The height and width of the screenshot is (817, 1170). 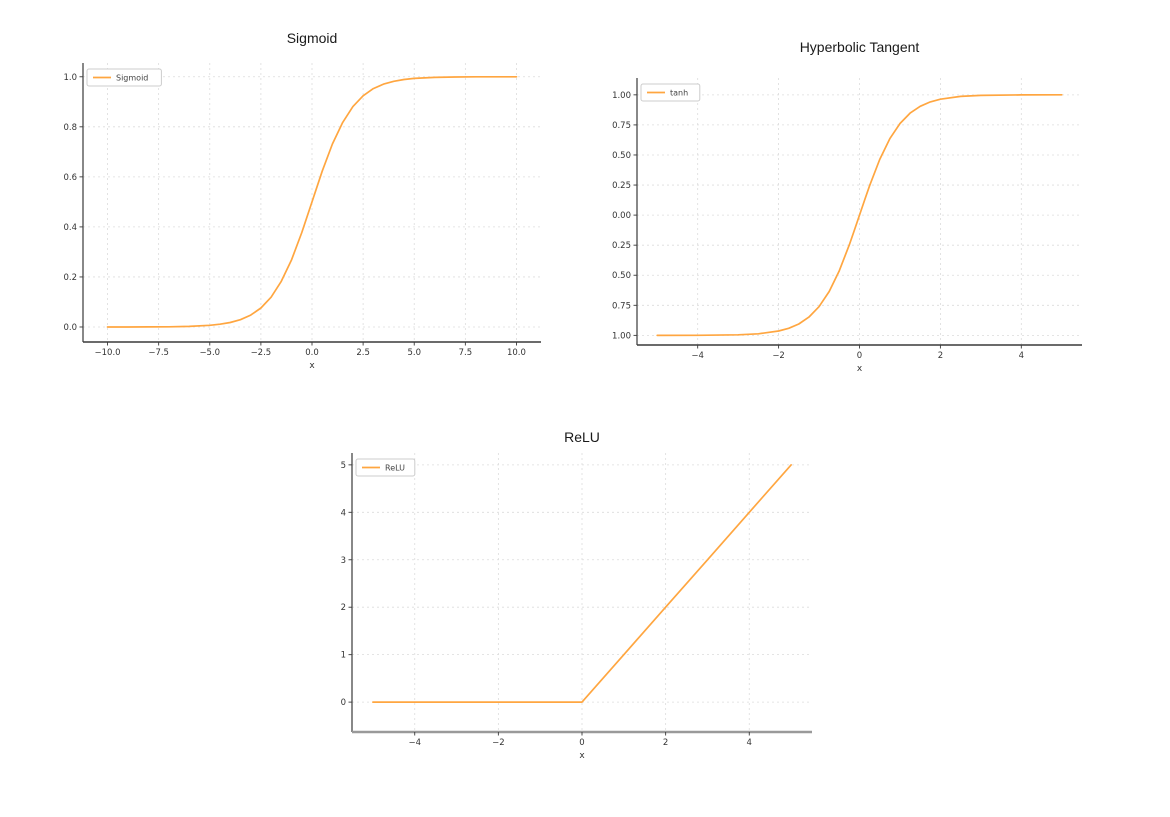 What do you see at coordinates (582, 437) in the screenshot?
I see `chart-title: ReLU` at bounding box center [582, 437].